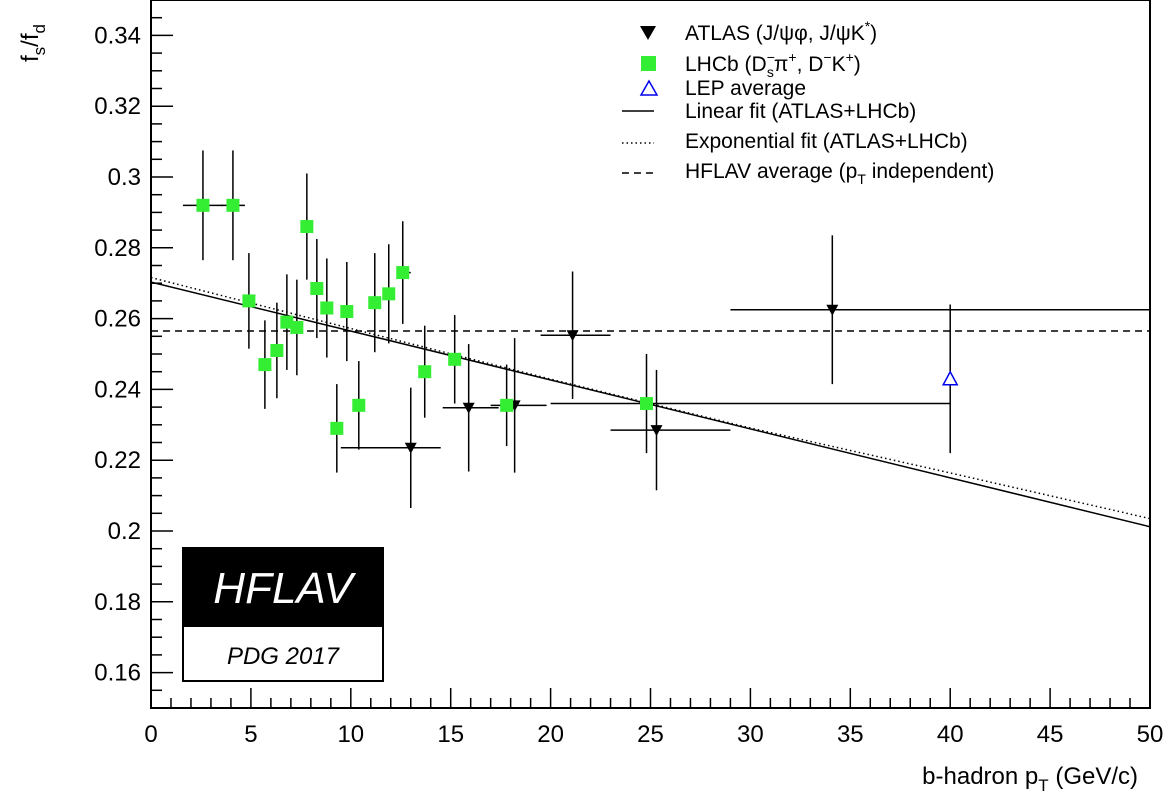 This screenshot has width=1176, height=796. What do you see at coordinates (839, 173) in the screenshot?
I see `svg-text: HFLAV average (pT independent)` at bounding box center [839, 173].